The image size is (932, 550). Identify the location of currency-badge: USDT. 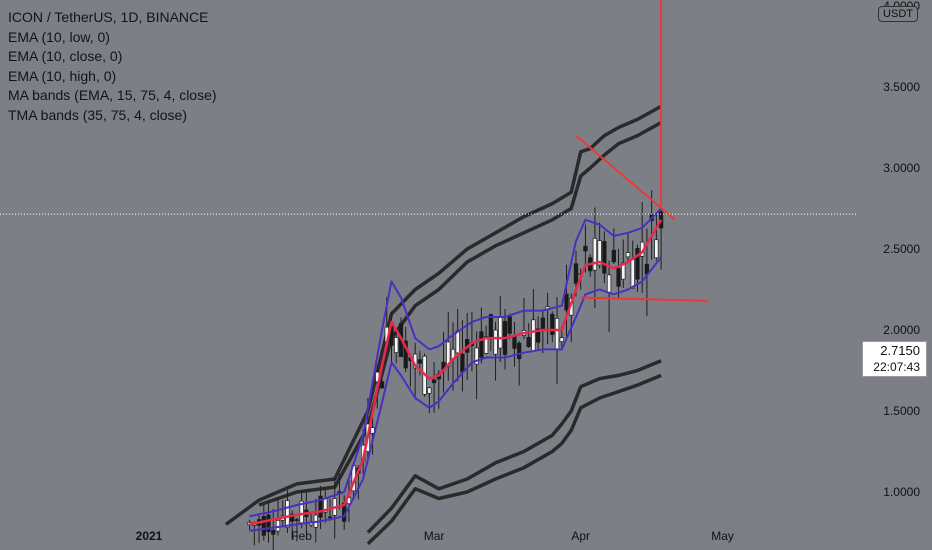
(898, 14).